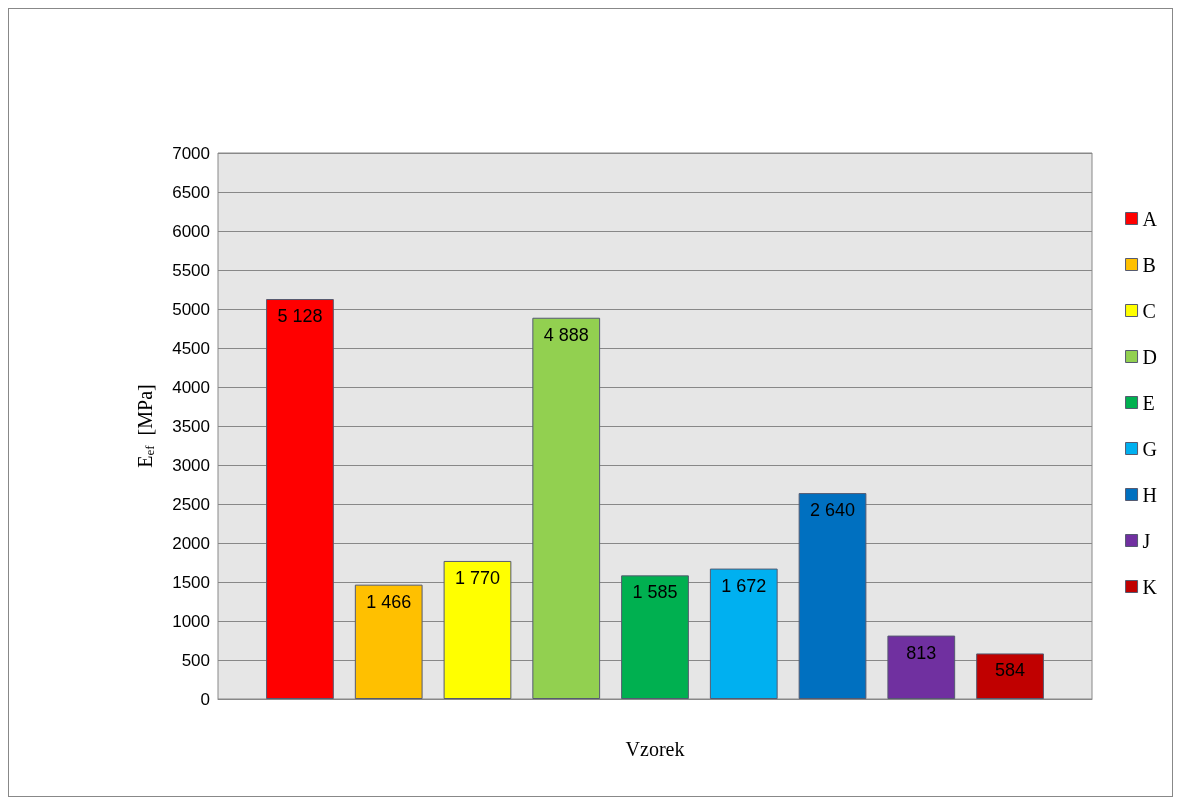 Image resolution: width=1181 pixels, height=805 pixels. What do you see at coordinates (1149, 264) in the screenshot?
I see `legend-label: B` at bounding box center [1149, 264].